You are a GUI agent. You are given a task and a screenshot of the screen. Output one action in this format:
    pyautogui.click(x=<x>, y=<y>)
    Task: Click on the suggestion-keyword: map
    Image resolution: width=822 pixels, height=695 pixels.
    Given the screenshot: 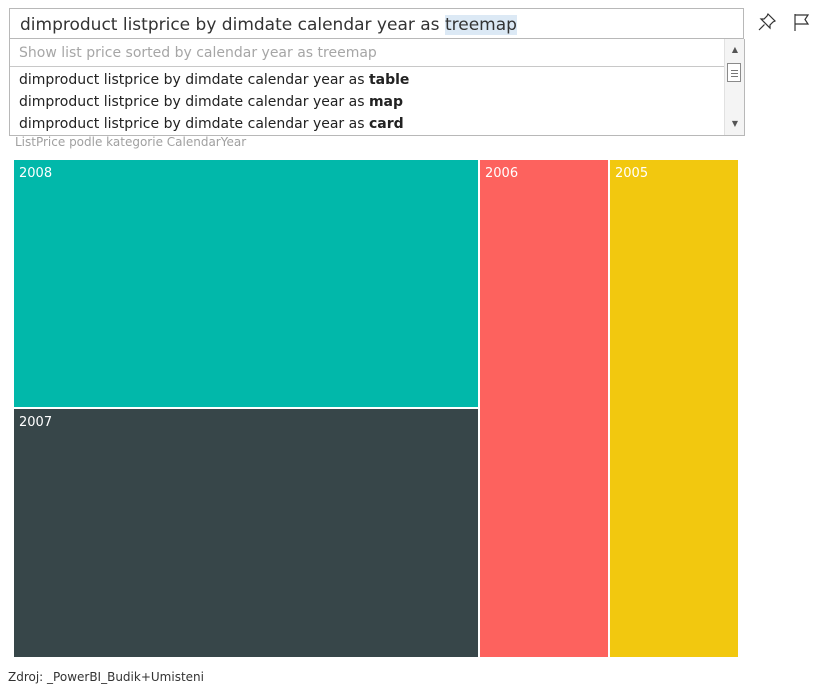 What is the action you would take?
    pyautogui.click(x=386, y=102)
    